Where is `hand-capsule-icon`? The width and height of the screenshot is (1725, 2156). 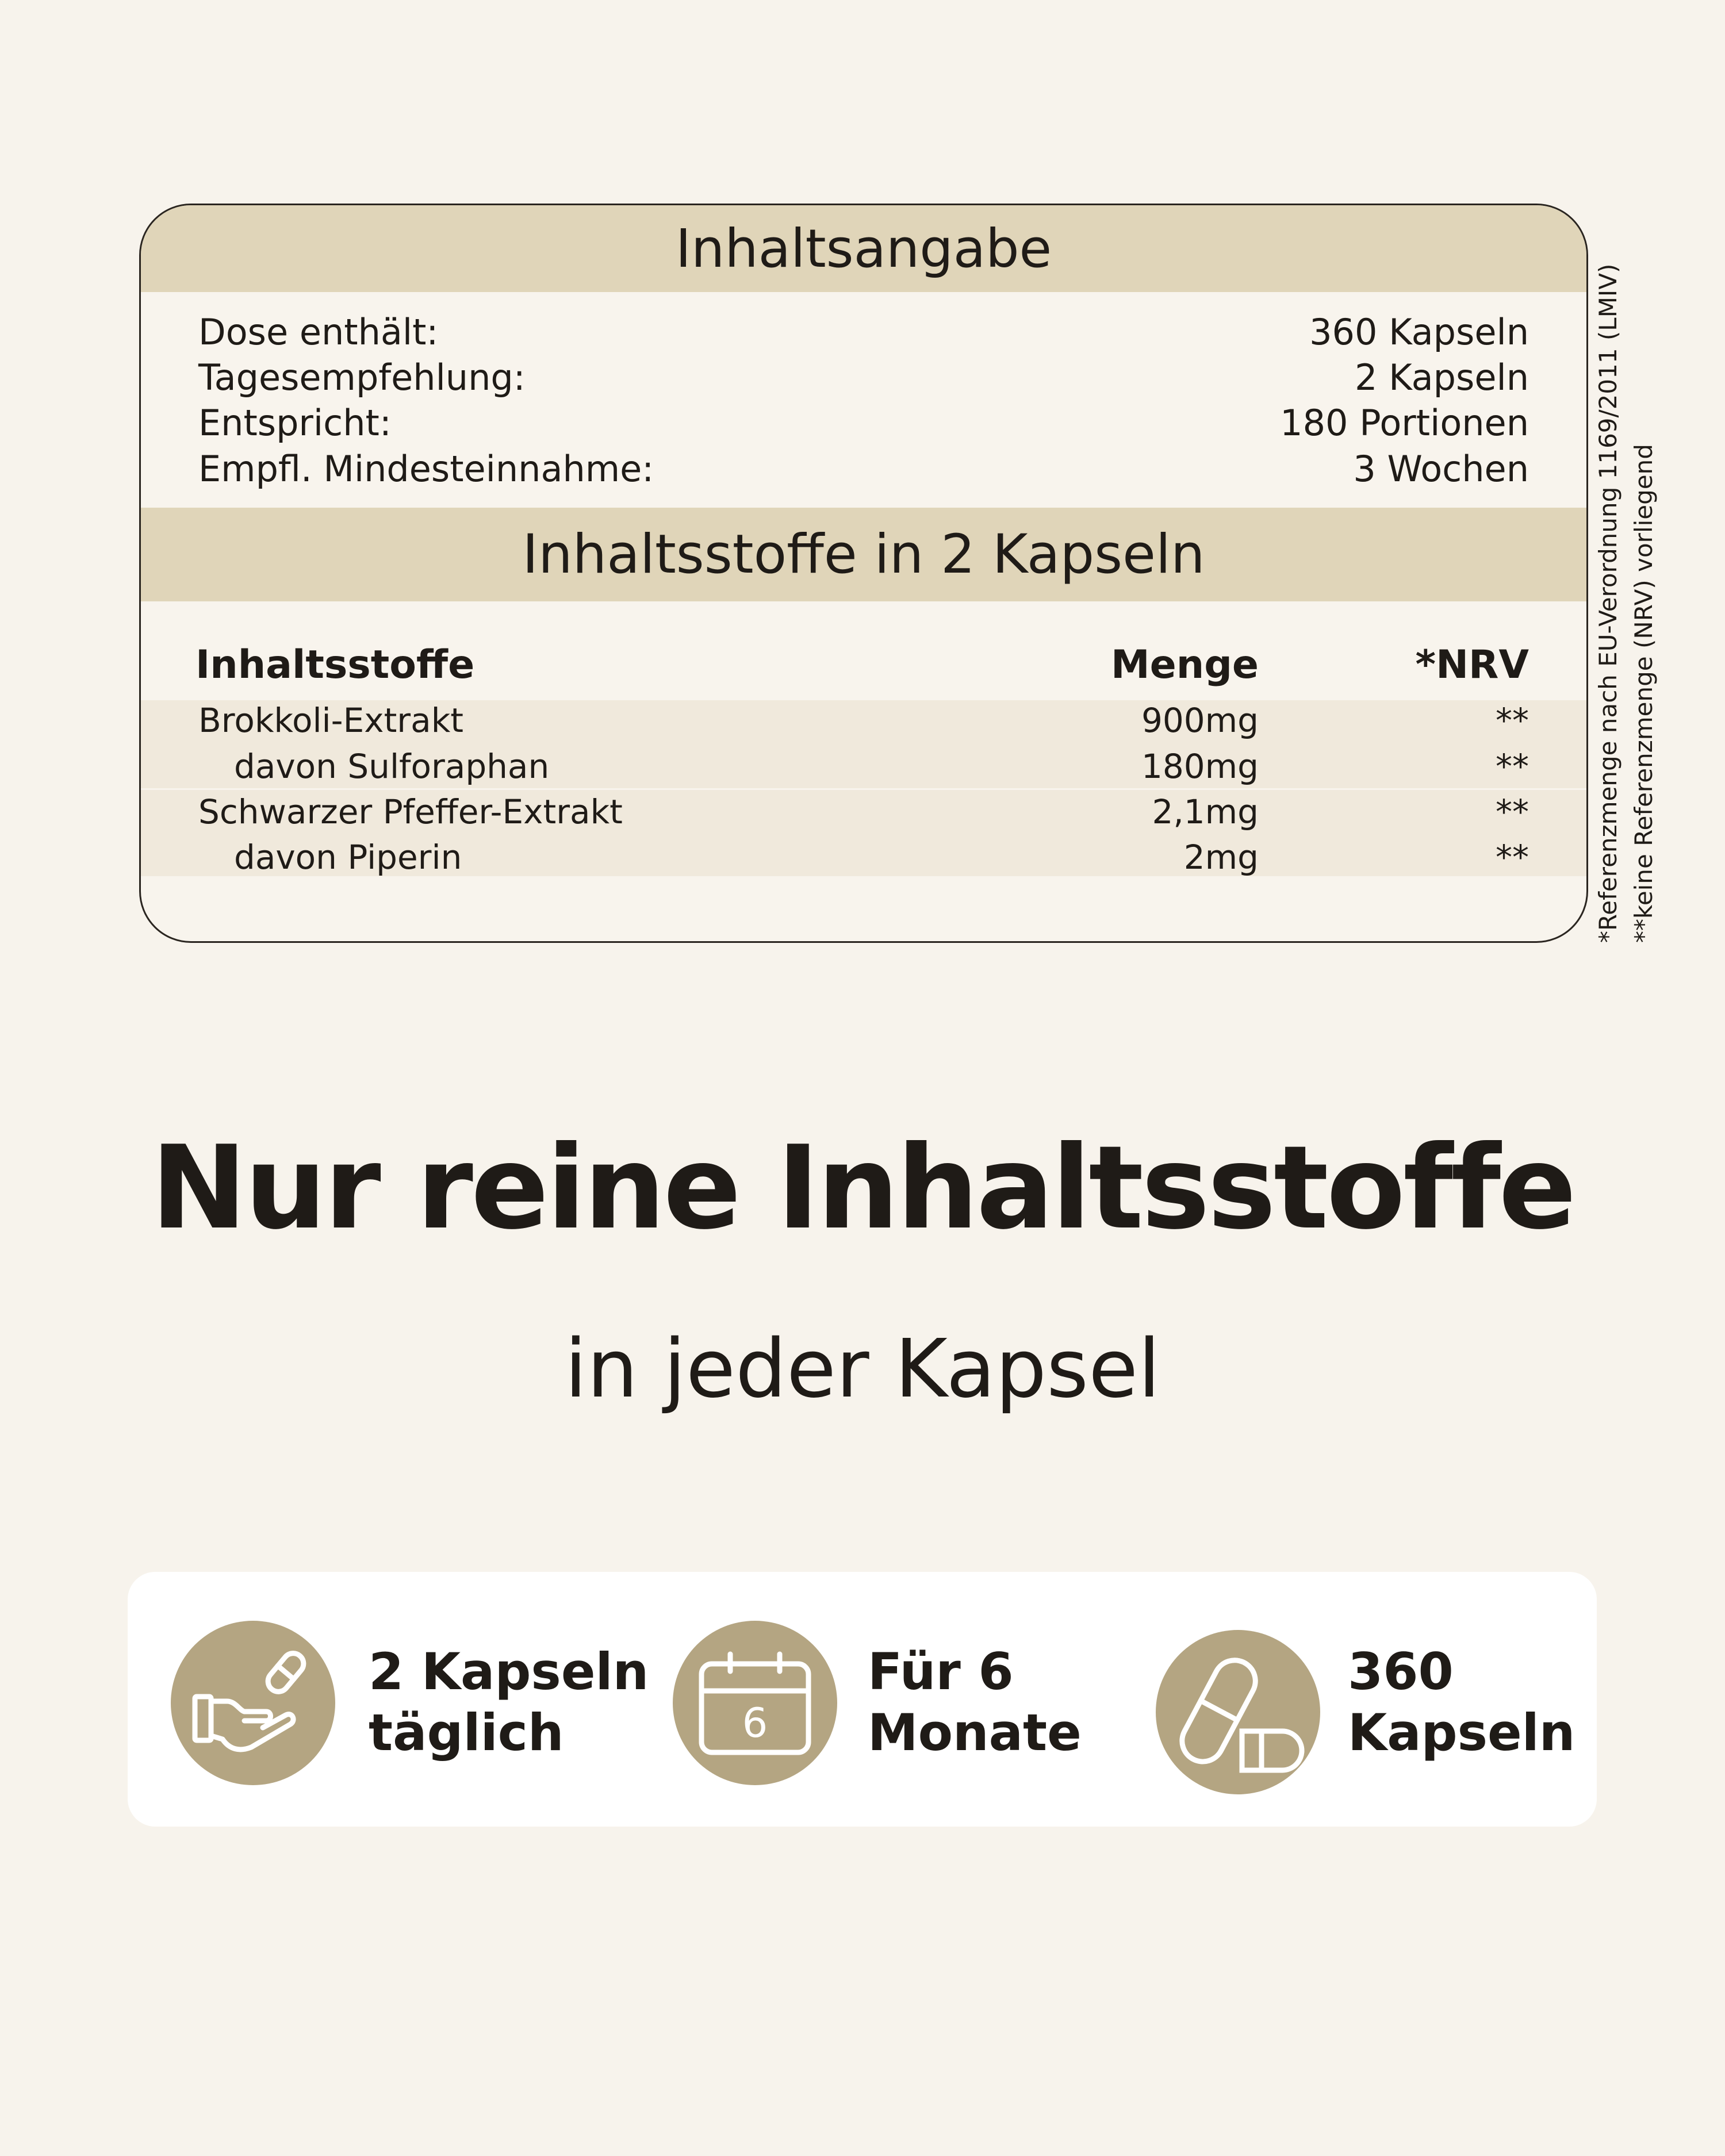 hand-capsule-icon is located at coordinates (253, 1703).